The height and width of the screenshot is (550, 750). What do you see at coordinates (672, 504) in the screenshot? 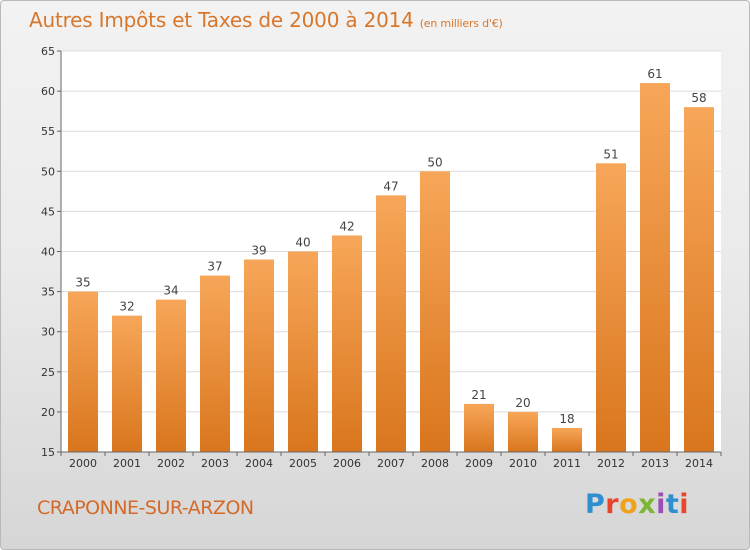
I see `logo-letter: t` at bounding box center [672, 504].